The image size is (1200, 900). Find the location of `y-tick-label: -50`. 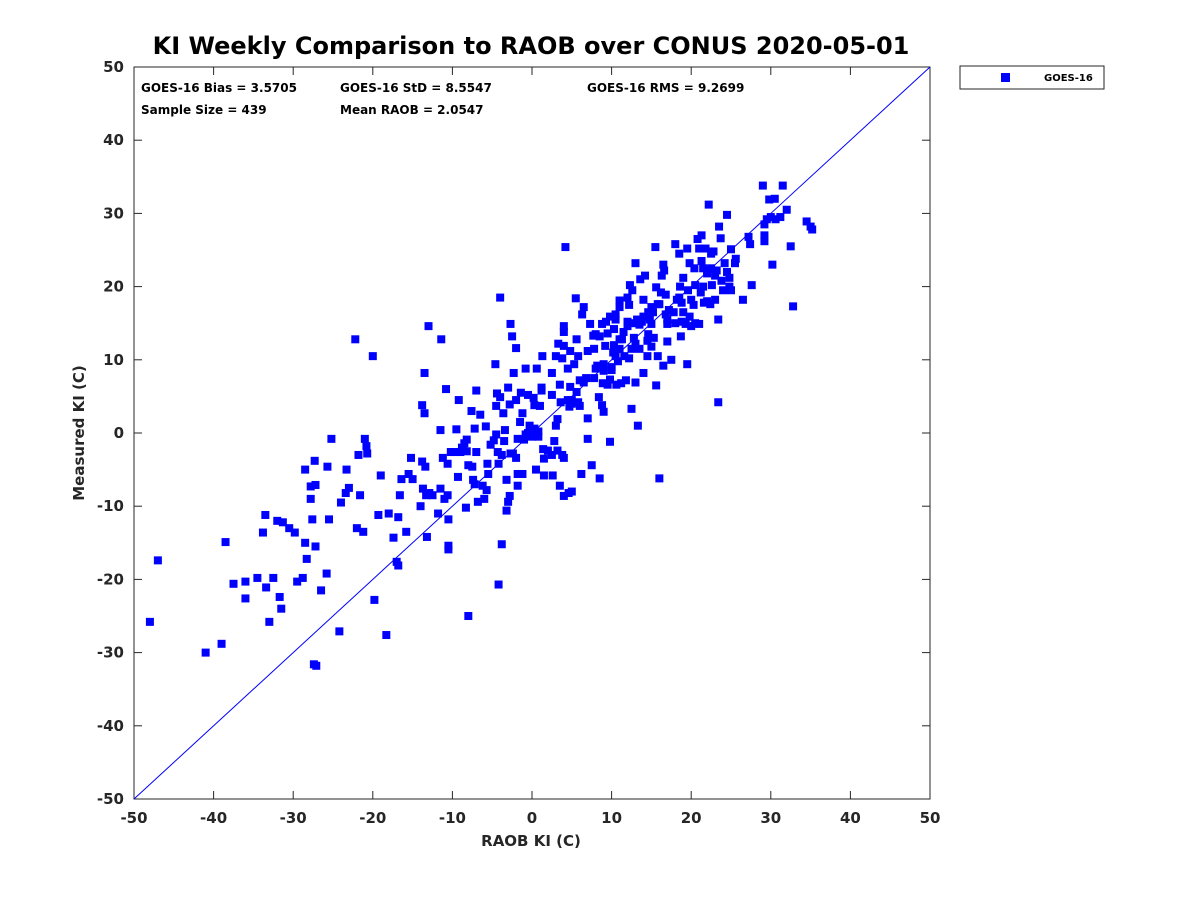

y-tick-label: -50 is located at coordinates (110, 799).